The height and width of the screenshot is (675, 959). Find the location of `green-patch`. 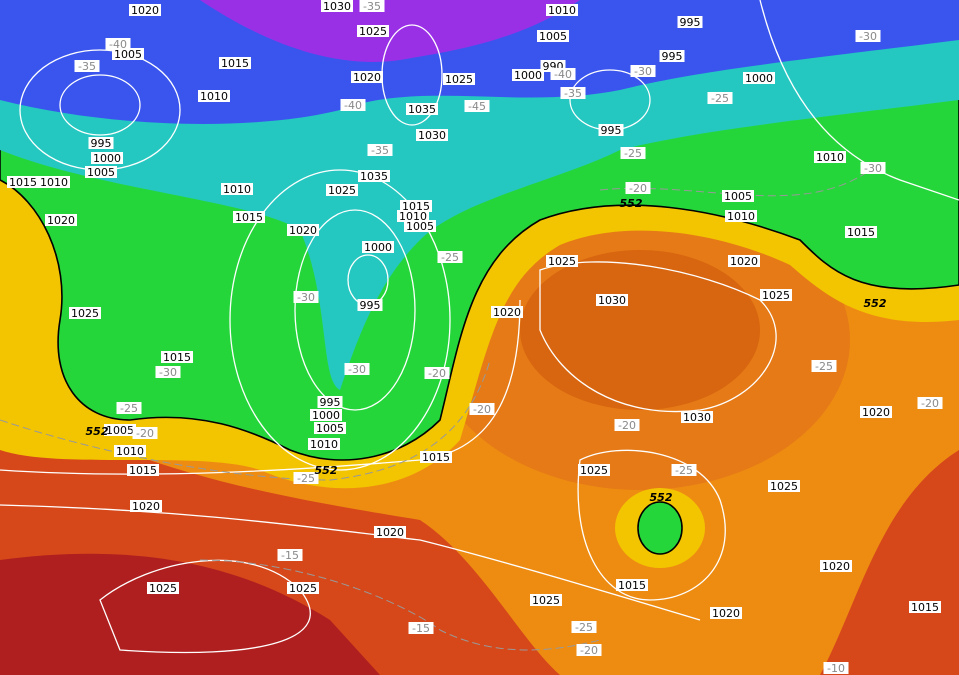

green-patch is located at coordinates (660, 528).